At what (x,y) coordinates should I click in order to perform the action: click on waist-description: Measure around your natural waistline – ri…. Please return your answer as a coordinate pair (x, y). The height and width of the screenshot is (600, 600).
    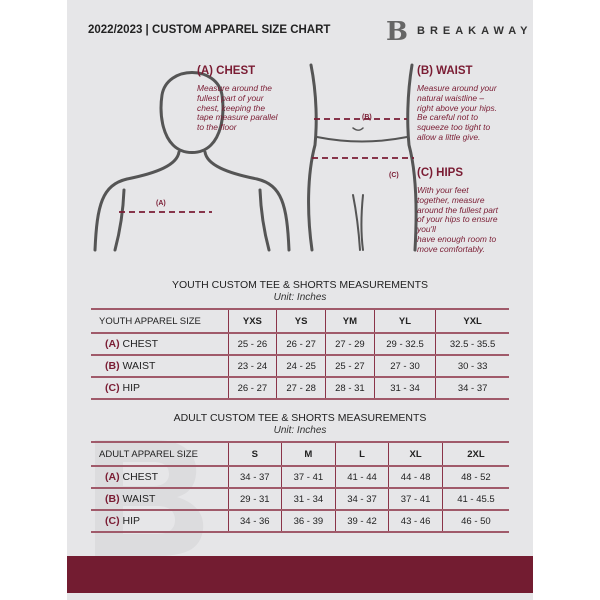
    Looking at the image, I should click on (457, 112).